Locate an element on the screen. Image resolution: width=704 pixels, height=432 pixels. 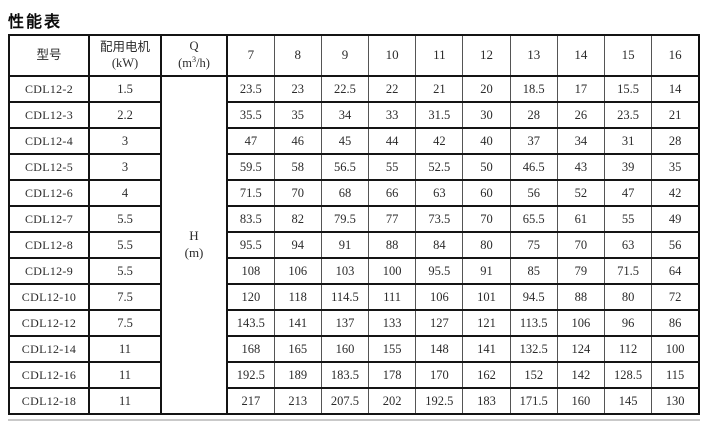
head-value-cell: 17 is located at coordinates (581, 89).